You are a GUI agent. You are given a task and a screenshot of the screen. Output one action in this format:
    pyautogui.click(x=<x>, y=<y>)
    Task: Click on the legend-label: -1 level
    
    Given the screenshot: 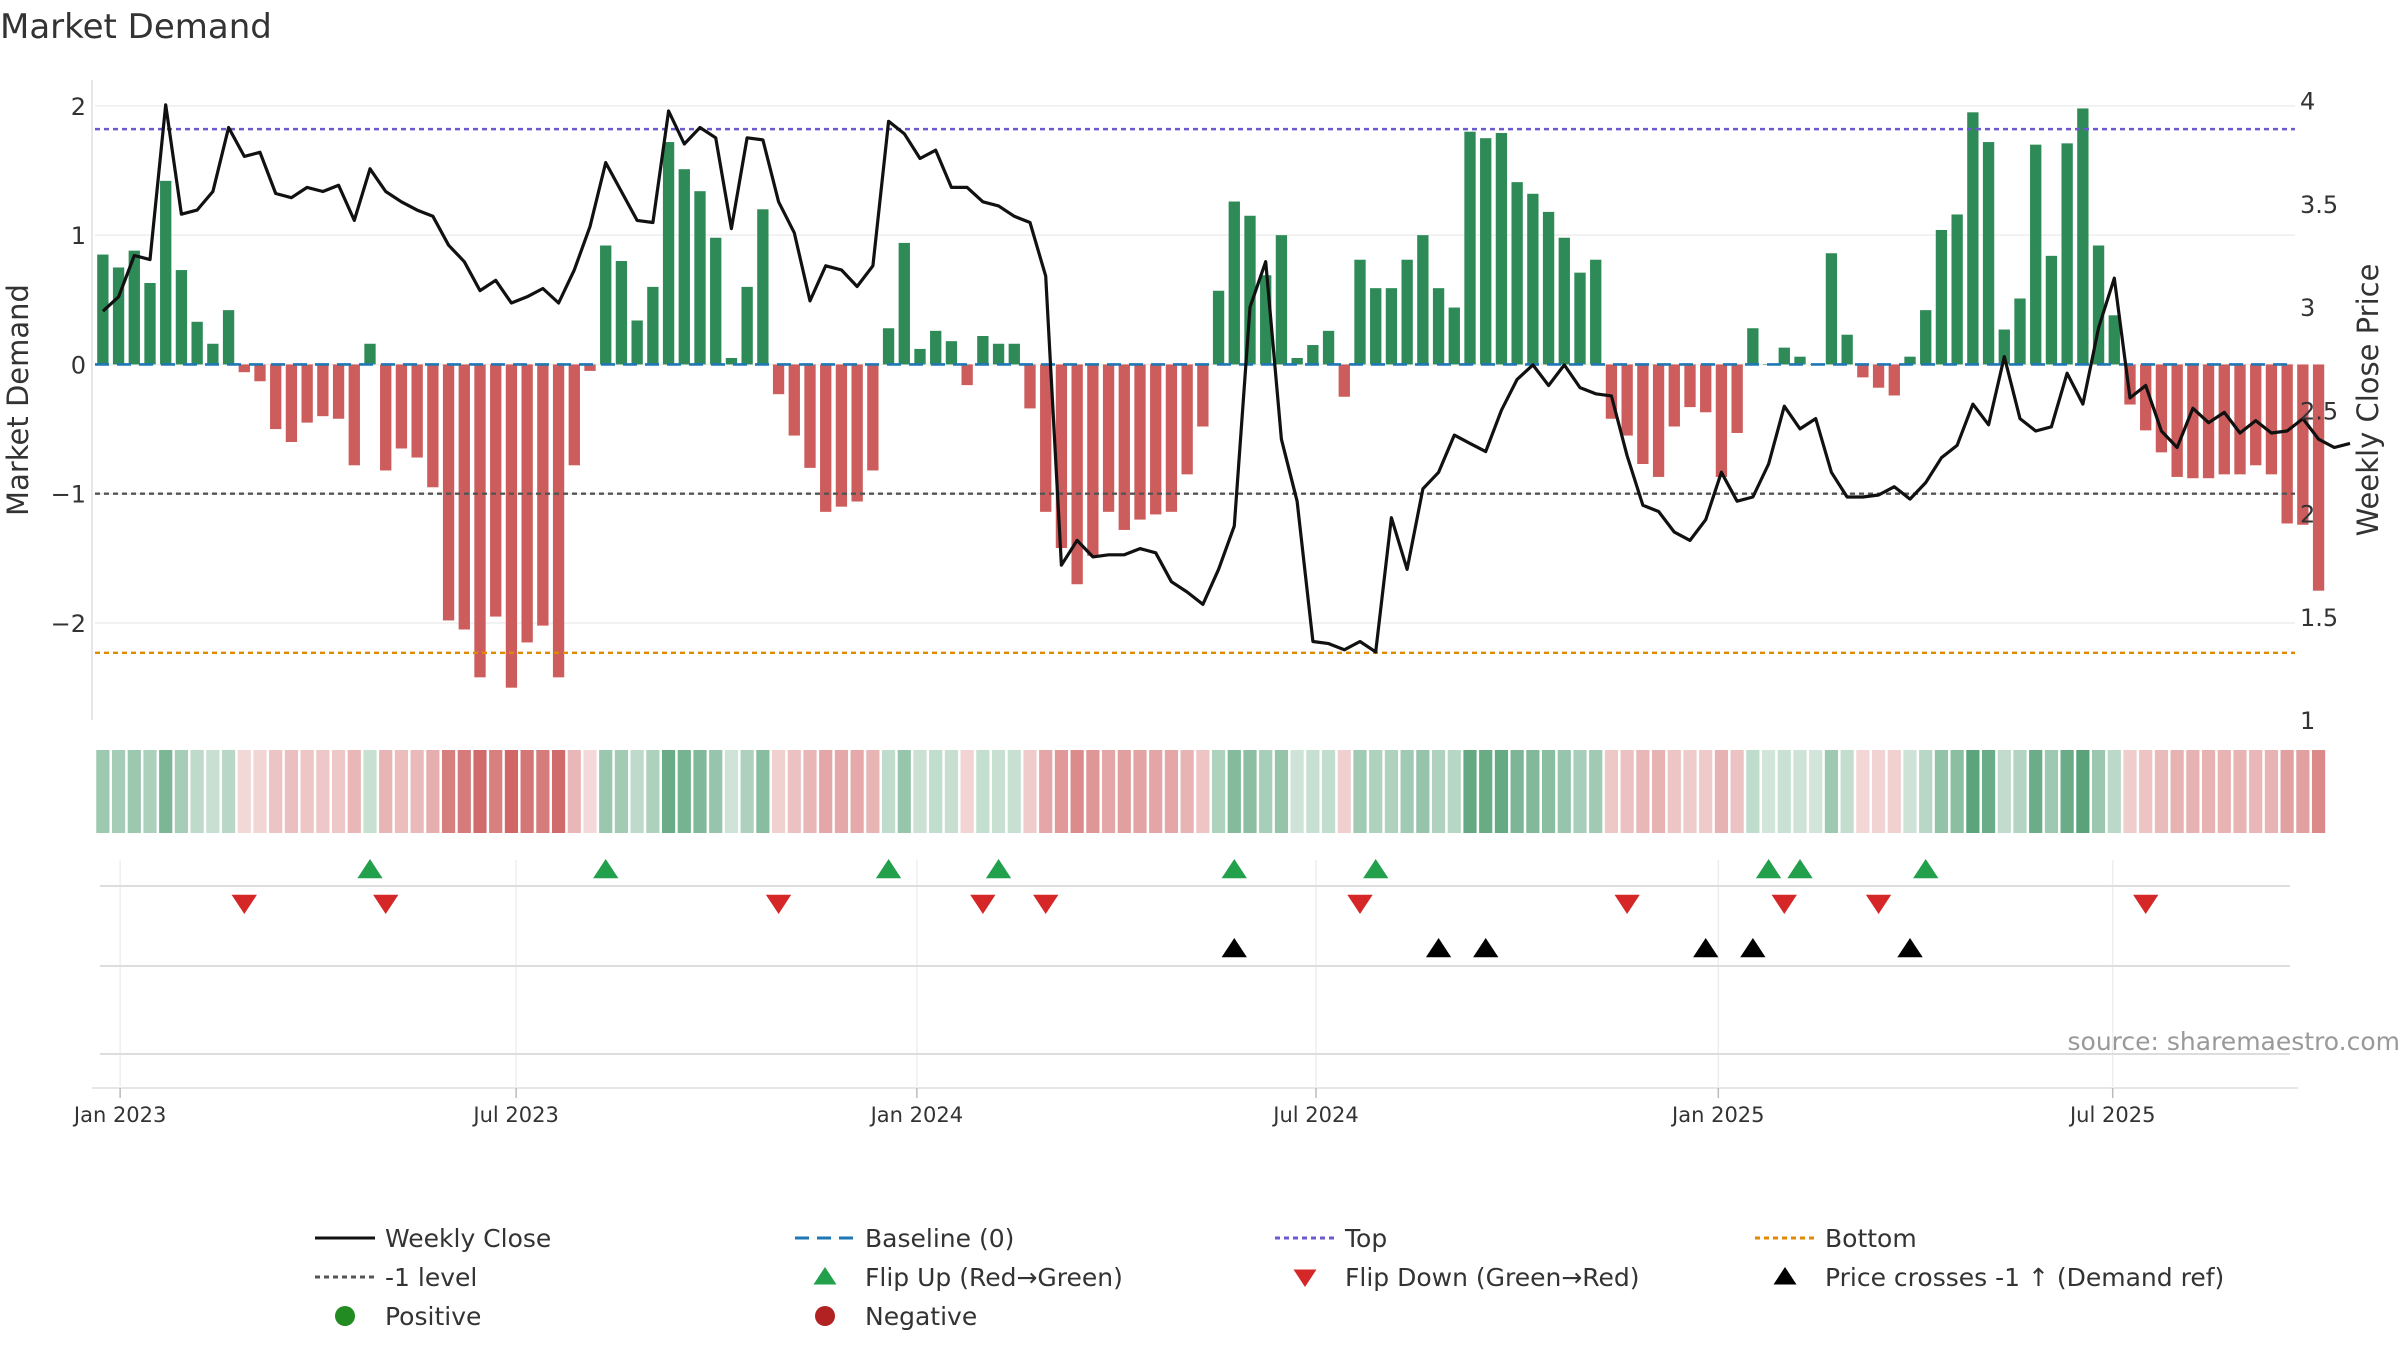 What is the action you would take?
    pyautogui.click(x=431, y=1277)
    